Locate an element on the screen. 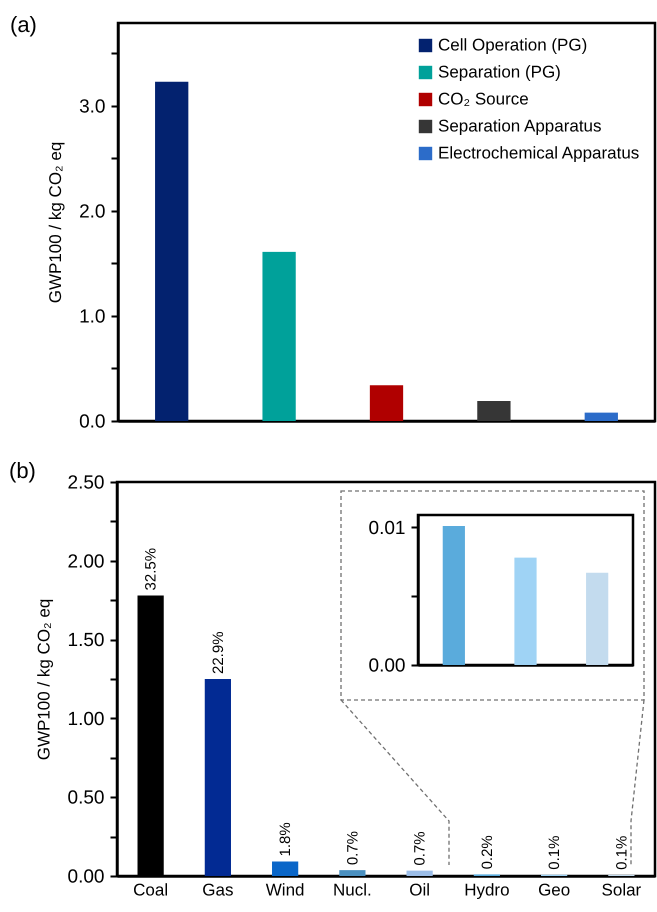 Image resolution: width=657 pixels, height=912 pixels. y-tick-label: 0.01 is located at coordinates (387, 528).